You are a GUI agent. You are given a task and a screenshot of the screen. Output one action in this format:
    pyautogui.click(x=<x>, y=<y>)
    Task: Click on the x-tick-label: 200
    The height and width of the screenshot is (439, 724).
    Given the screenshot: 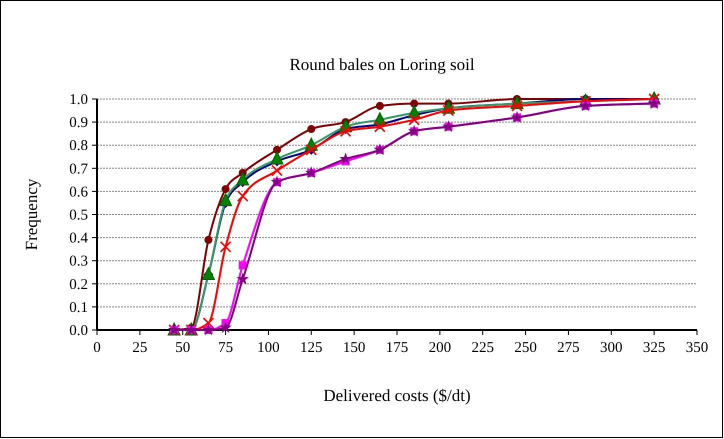 What is the action you would take?
    pyautogui.click(x=440, y=348)
    